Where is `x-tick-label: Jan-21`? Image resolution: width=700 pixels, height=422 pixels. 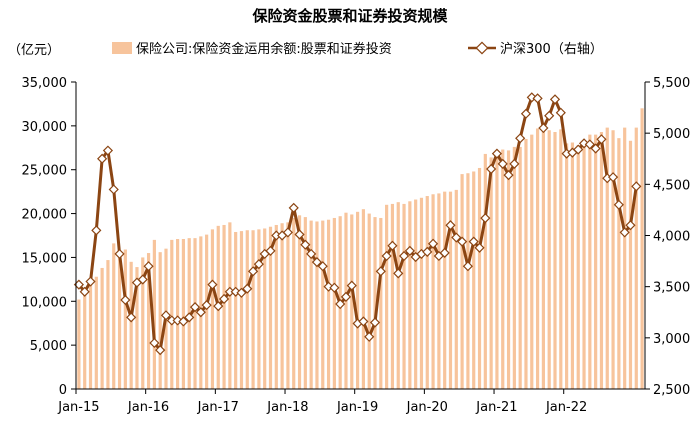 x-tick-label: Jan-21 is located at coordinates (496, 407).